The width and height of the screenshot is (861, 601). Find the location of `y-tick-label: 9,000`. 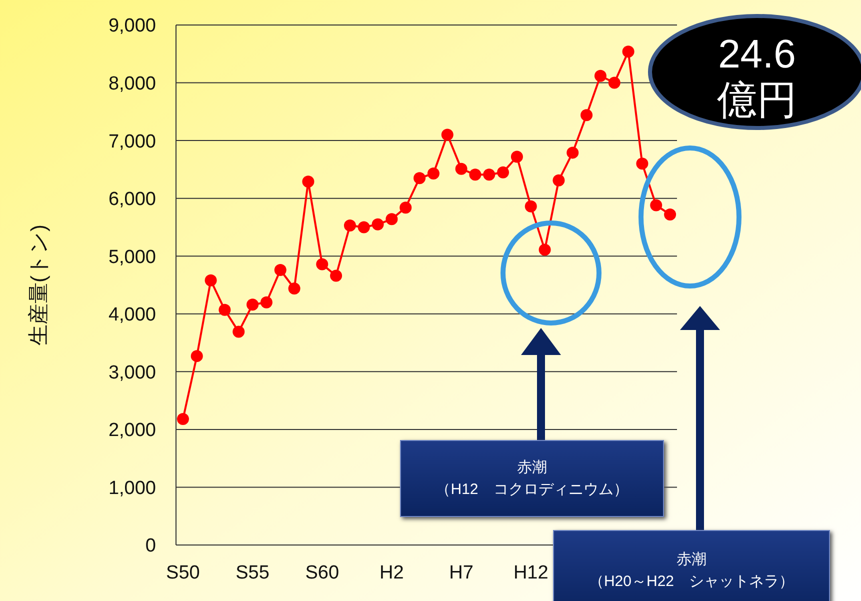

y-tick-label: 9,000 is located at coordinates (132, 26).